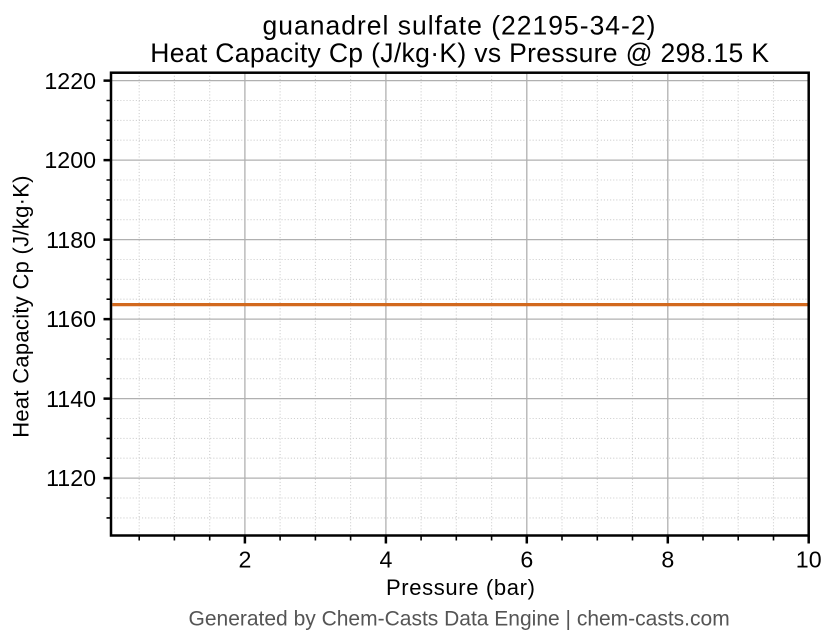 The image size is (836, 644). Describe the element at coordinates (809, 560) in the screenshot. I see `svg-text: 10` at that location.